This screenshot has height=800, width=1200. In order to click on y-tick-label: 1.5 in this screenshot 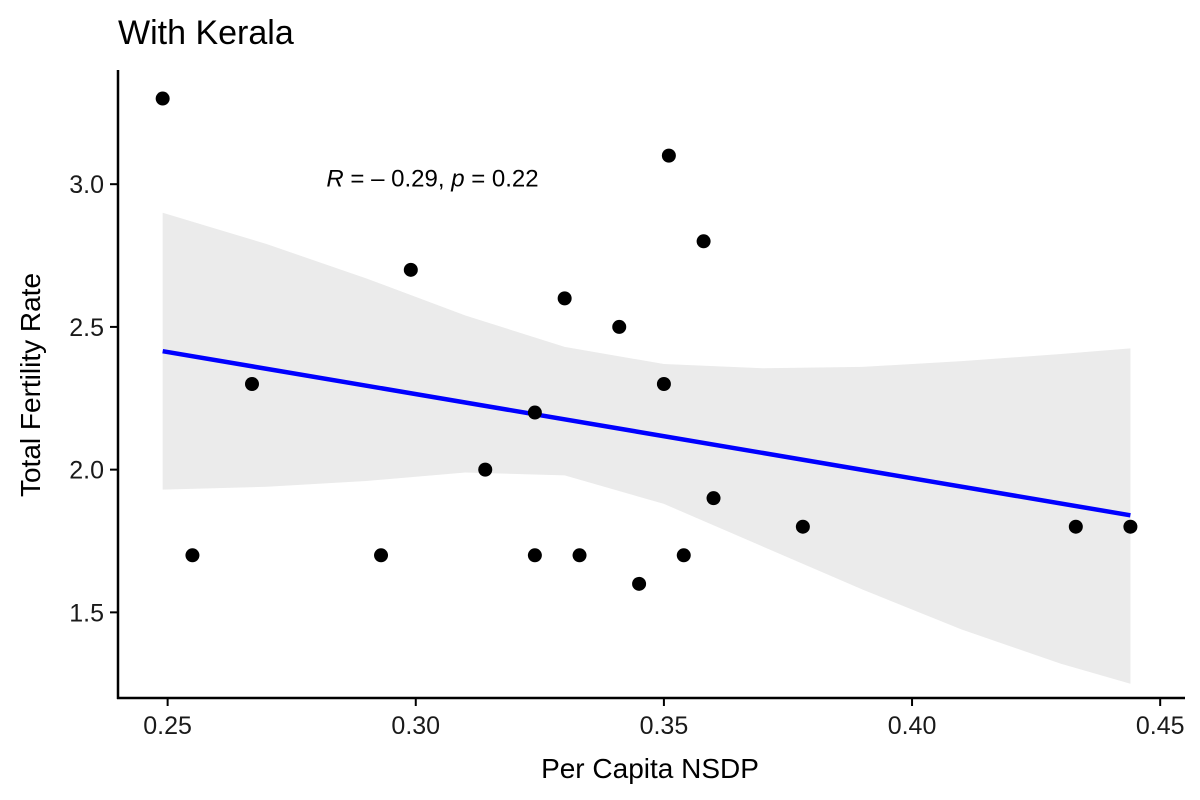, I will do `click(86, 613)`.